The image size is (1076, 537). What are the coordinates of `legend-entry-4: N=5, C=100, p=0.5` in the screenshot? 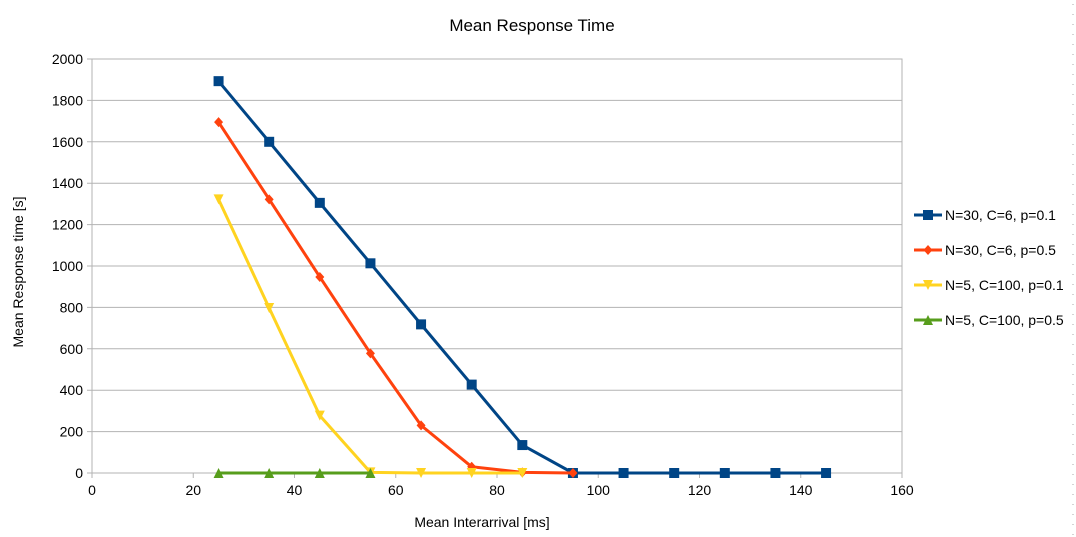 It's located at (989, 320).